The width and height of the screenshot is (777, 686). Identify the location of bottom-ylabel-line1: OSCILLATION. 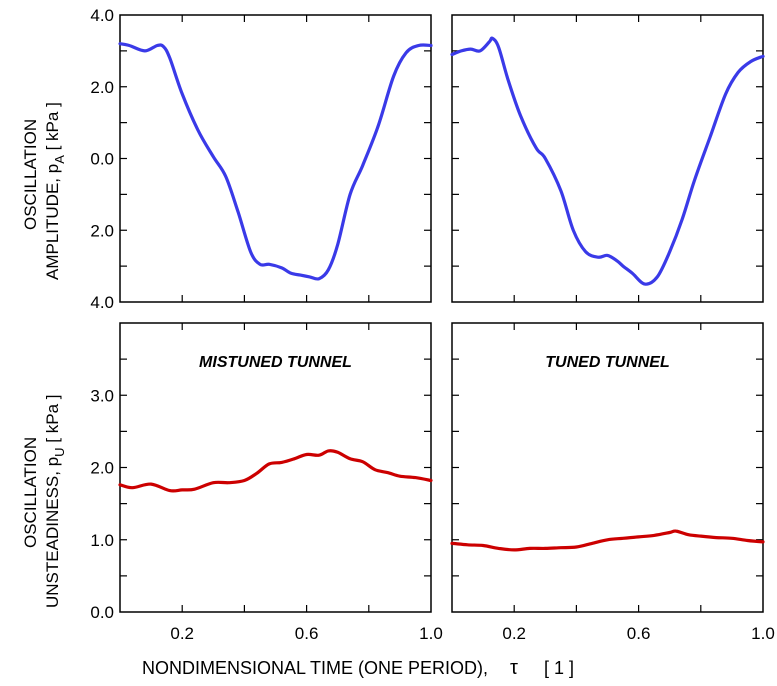
(30, 492).